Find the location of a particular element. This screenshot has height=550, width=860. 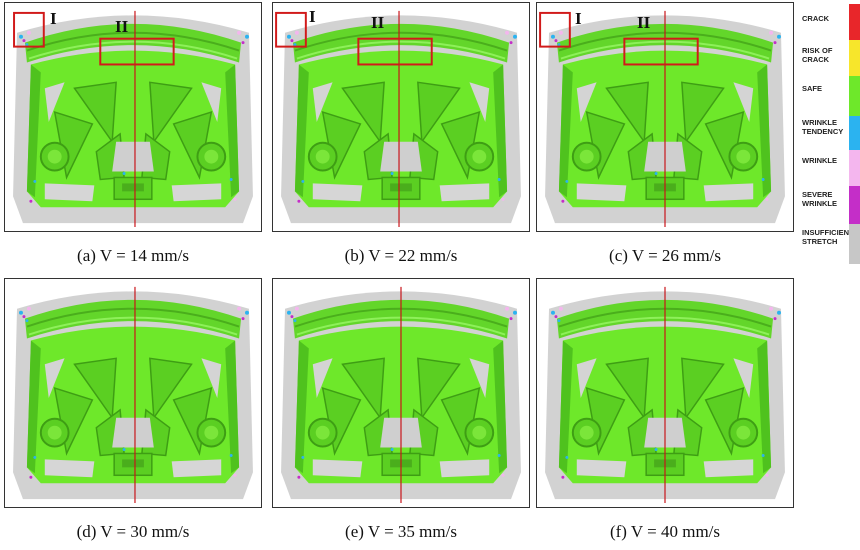

legend-label-crack: CRACK is located at coordinates (816, 18).